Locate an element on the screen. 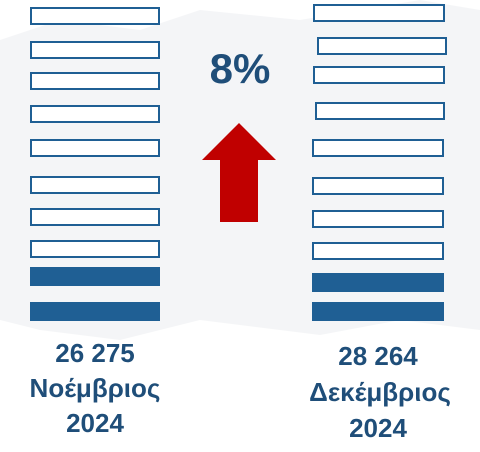 The height and width of the screenshot is (452, 480). right-year: 2024 is located at coordinates (378, 428).